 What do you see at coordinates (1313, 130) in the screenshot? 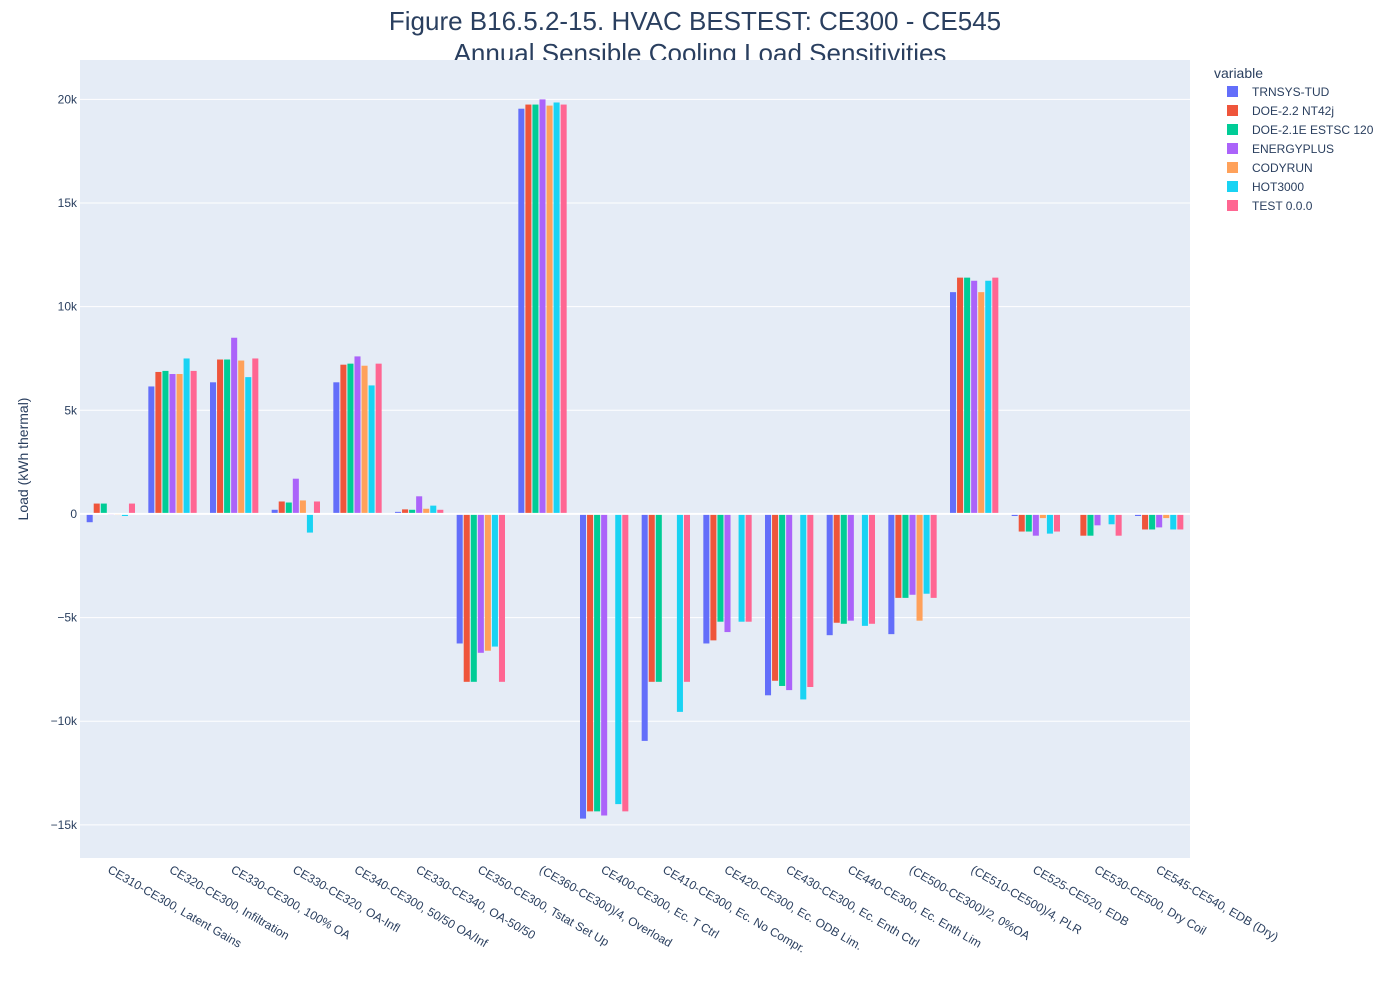
I see `legend-item-label: DOE-2.1E ESTSC 120` at bounding box center [1313, 130].